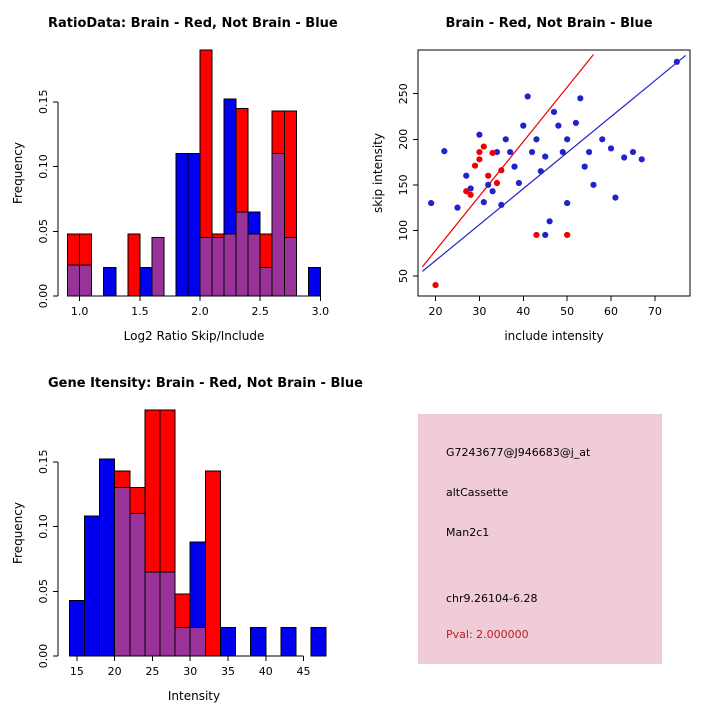  I want to click on svg-text: 1.0, so click(80, 311).